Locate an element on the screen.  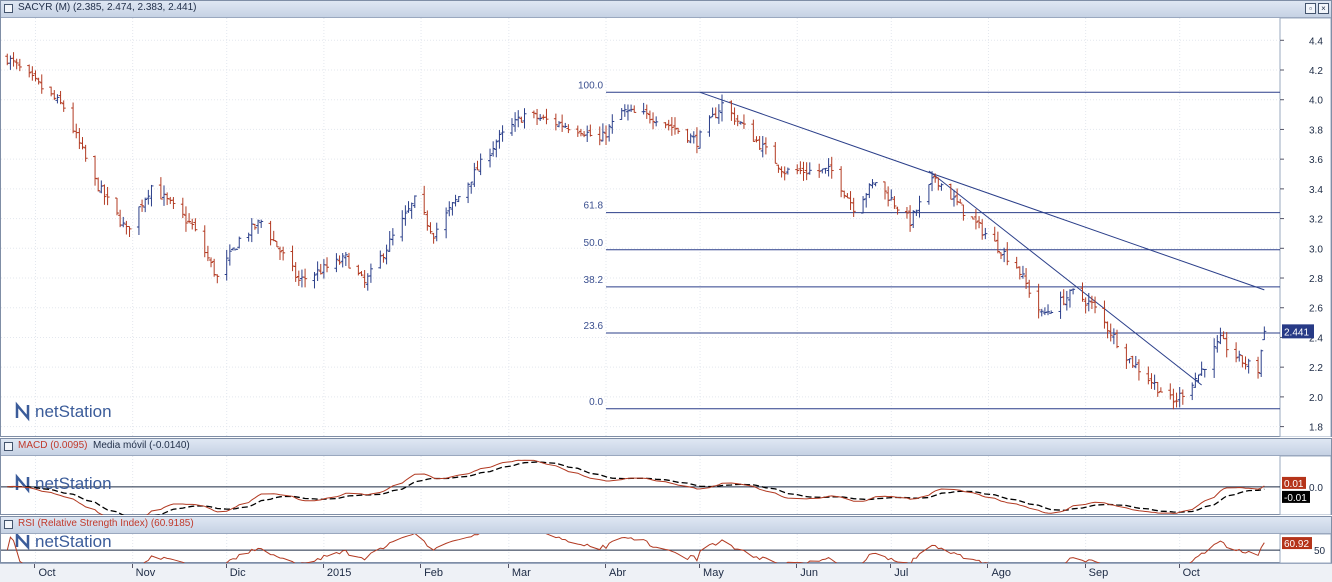
y-tick-label: 1.8 is located at coordinates (1316, 428).